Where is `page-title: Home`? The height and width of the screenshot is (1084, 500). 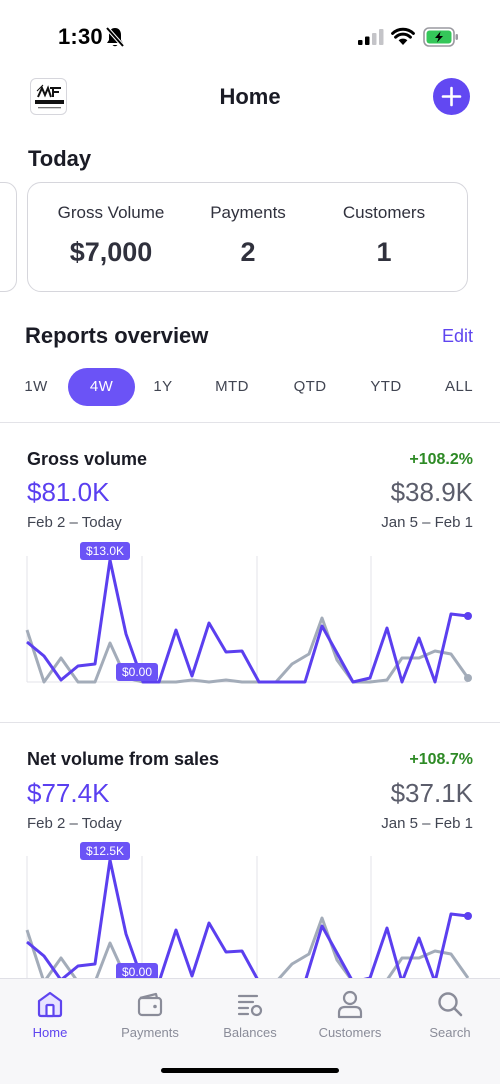
page-title: Home is located at coordinates (250, 96).